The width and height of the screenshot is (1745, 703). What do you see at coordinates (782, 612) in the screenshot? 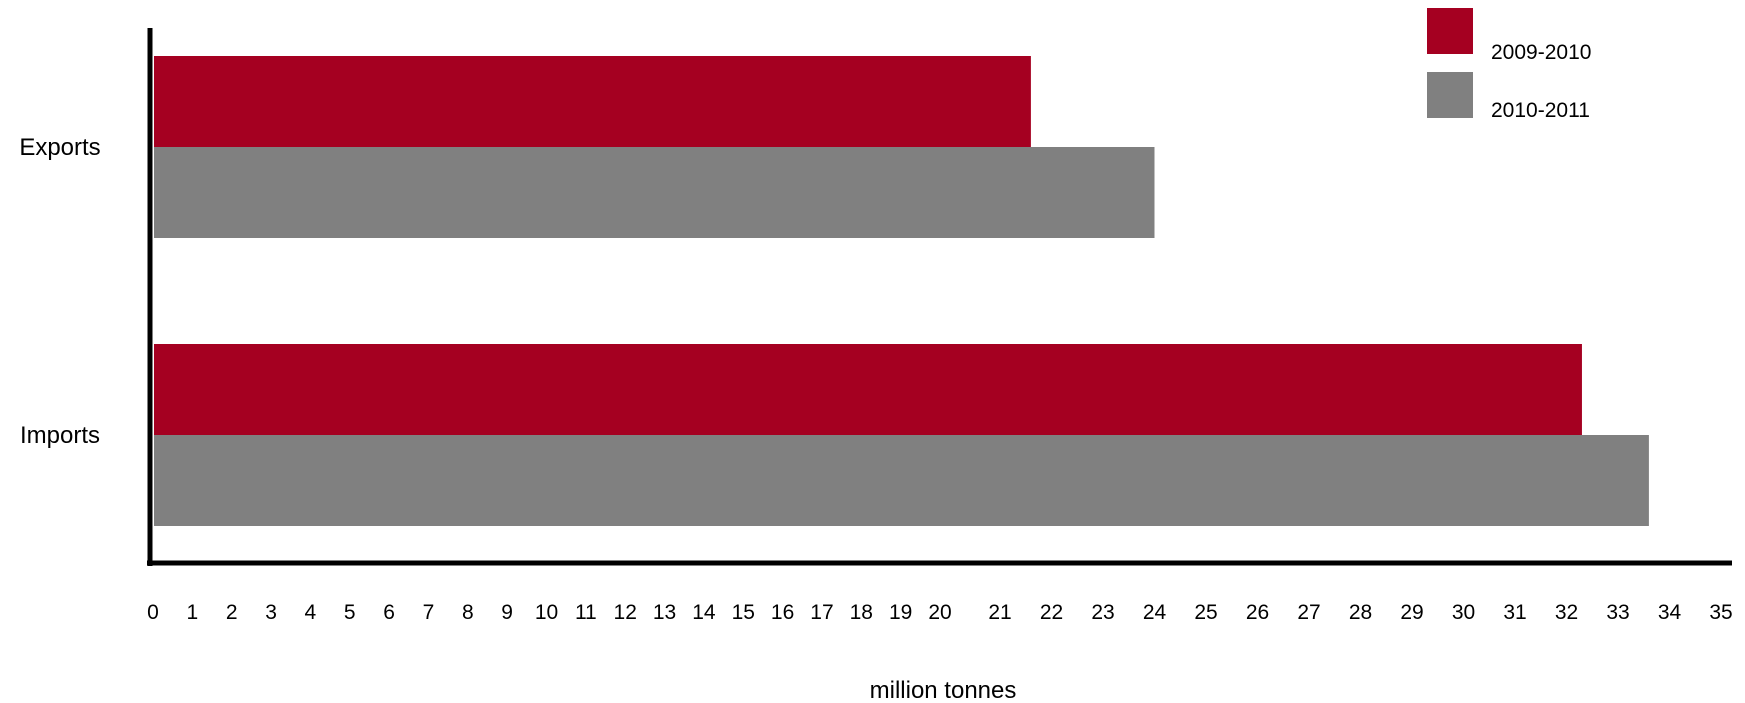
I see `x-tick-label: 16` at bounding box center [782, 612].